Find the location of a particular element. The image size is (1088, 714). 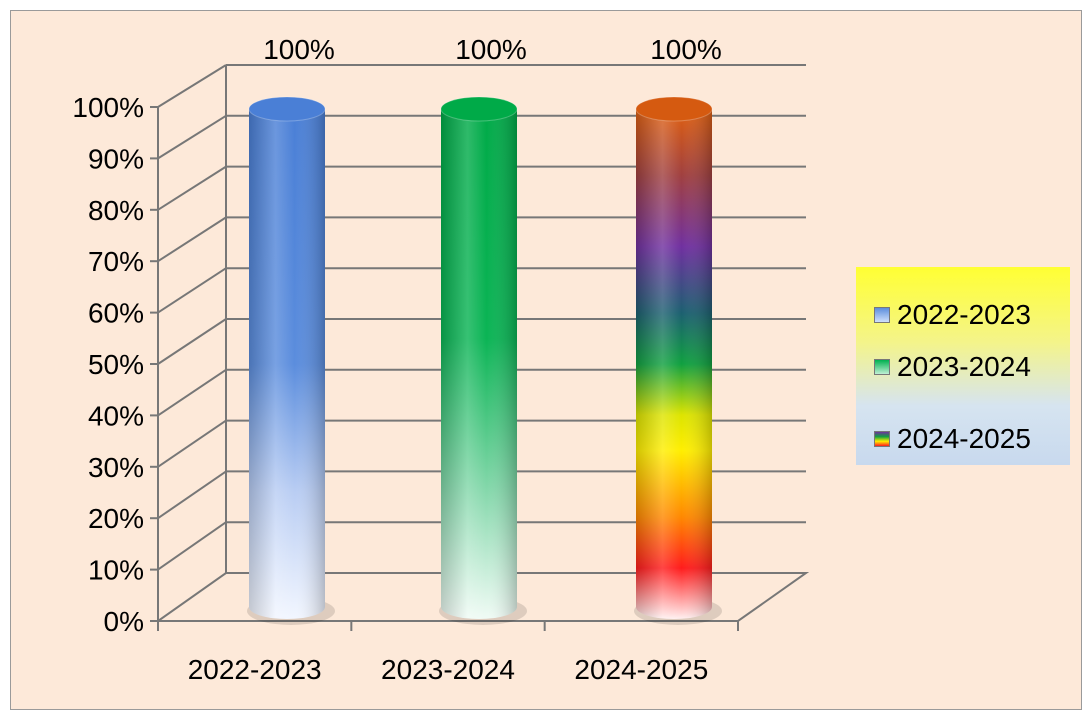

x-category-label: 2023-2024 is located at coordinates (448, 669).